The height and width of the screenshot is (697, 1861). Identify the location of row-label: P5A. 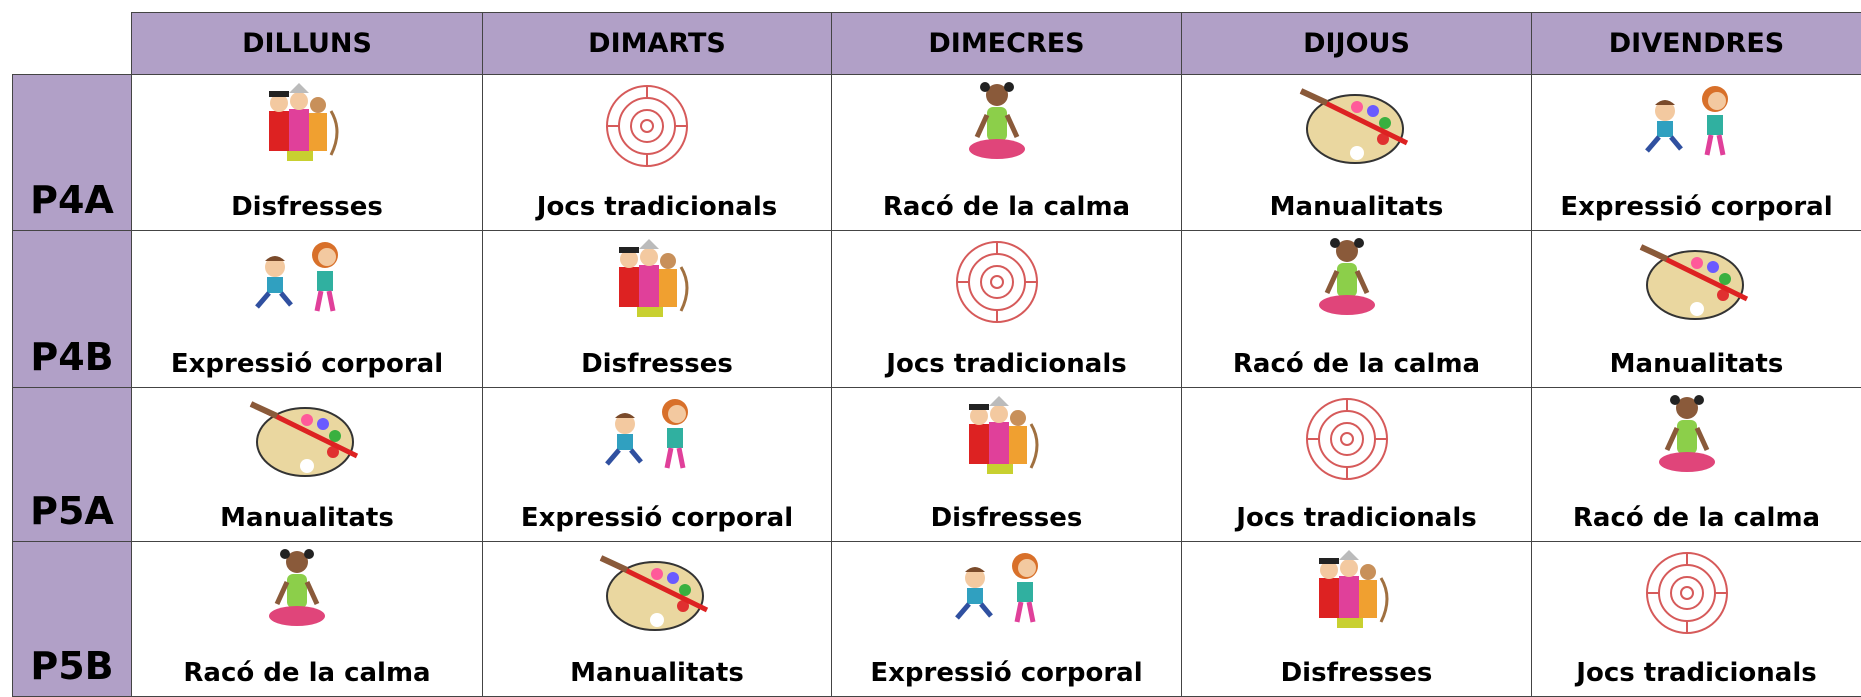
(72, 464).